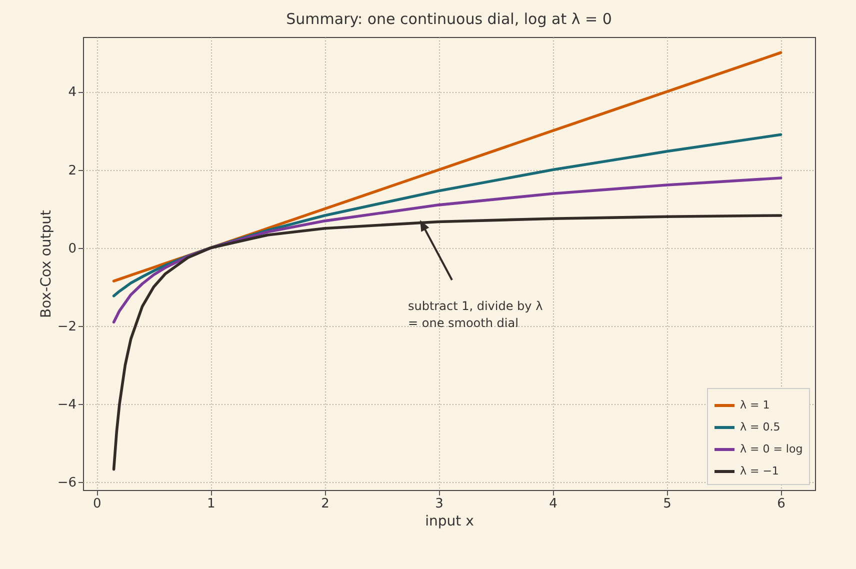 Image resolution: width=856 pixels, height=569 pixels. Describe the element at coordinates (449, 19) in the screenshot. I see `chart-title: Summary: one continuous dial, log at λ = 0` at that location.